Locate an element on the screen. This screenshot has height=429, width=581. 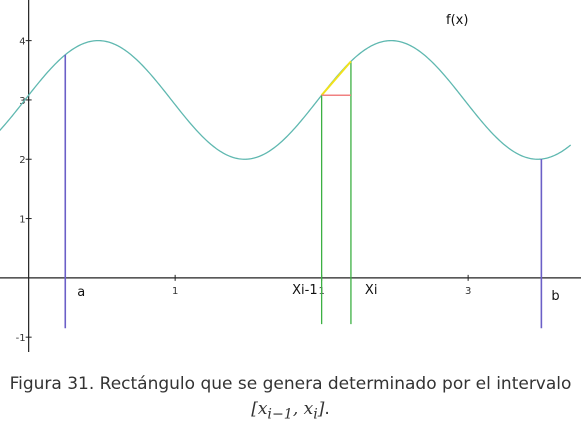
y-tick-label-4: 4 is located at coordinates (22, 42).